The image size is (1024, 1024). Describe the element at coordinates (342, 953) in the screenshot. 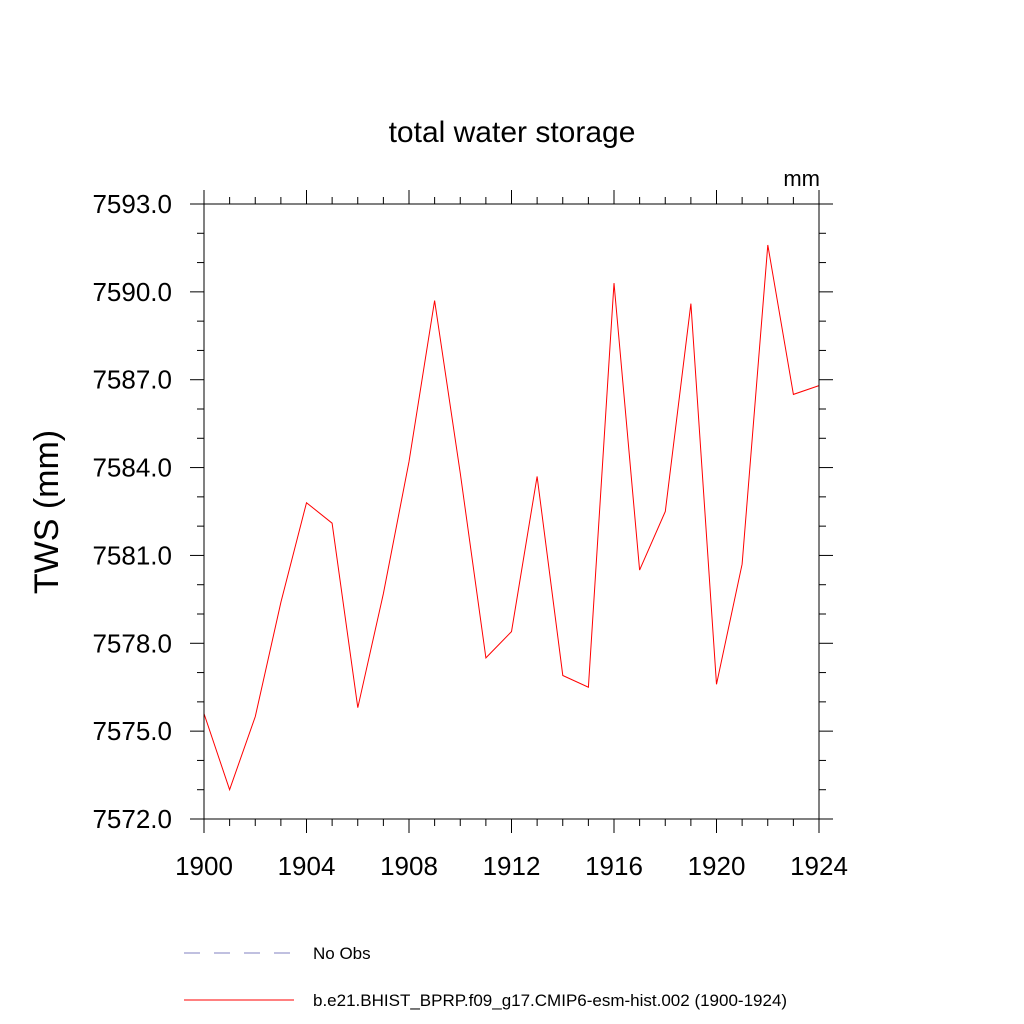

I see `legend-label-no-obs: No Obs` at that location.